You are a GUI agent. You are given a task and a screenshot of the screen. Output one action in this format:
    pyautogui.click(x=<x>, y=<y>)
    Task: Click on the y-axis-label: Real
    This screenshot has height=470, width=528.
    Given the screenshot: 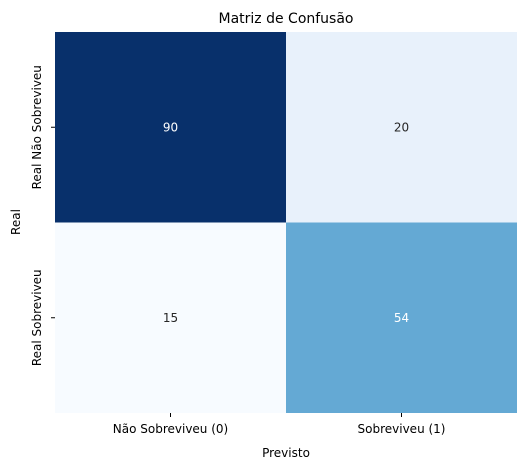 What is the action you would take?
    pyautogui.click(x=16, y=222)
    